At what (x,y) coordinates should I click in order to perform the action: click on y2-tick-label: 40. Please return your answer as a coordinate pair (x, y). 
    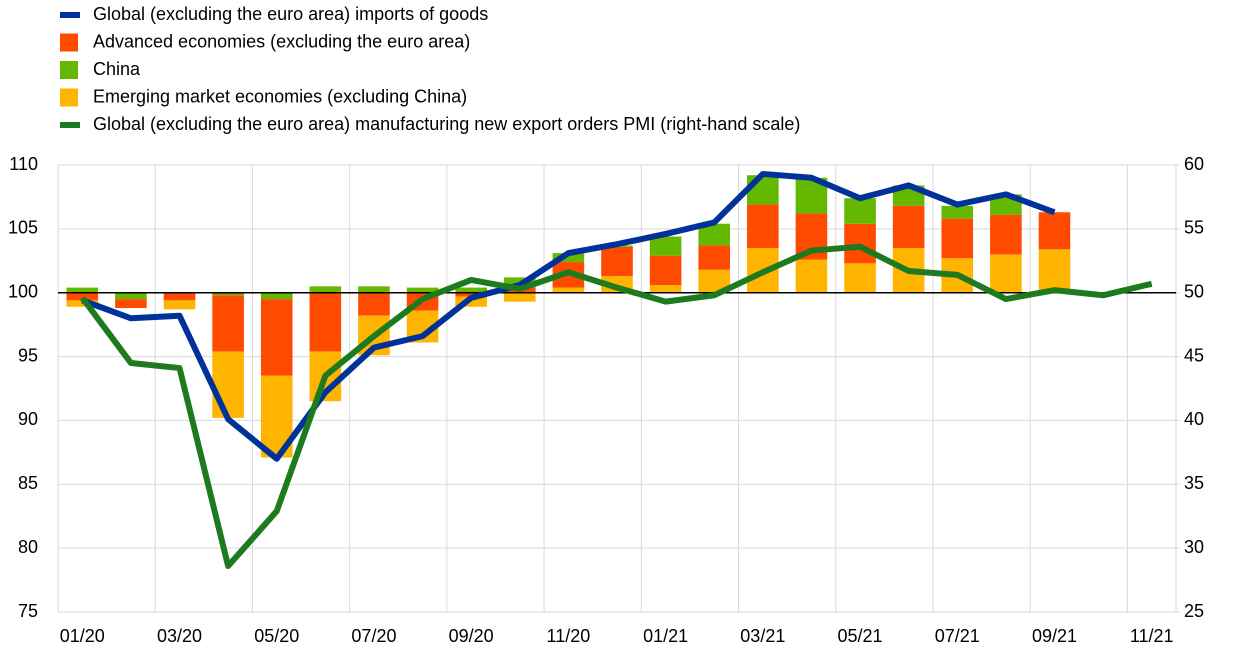
    Looking at the image, I should click on (1194, 419).